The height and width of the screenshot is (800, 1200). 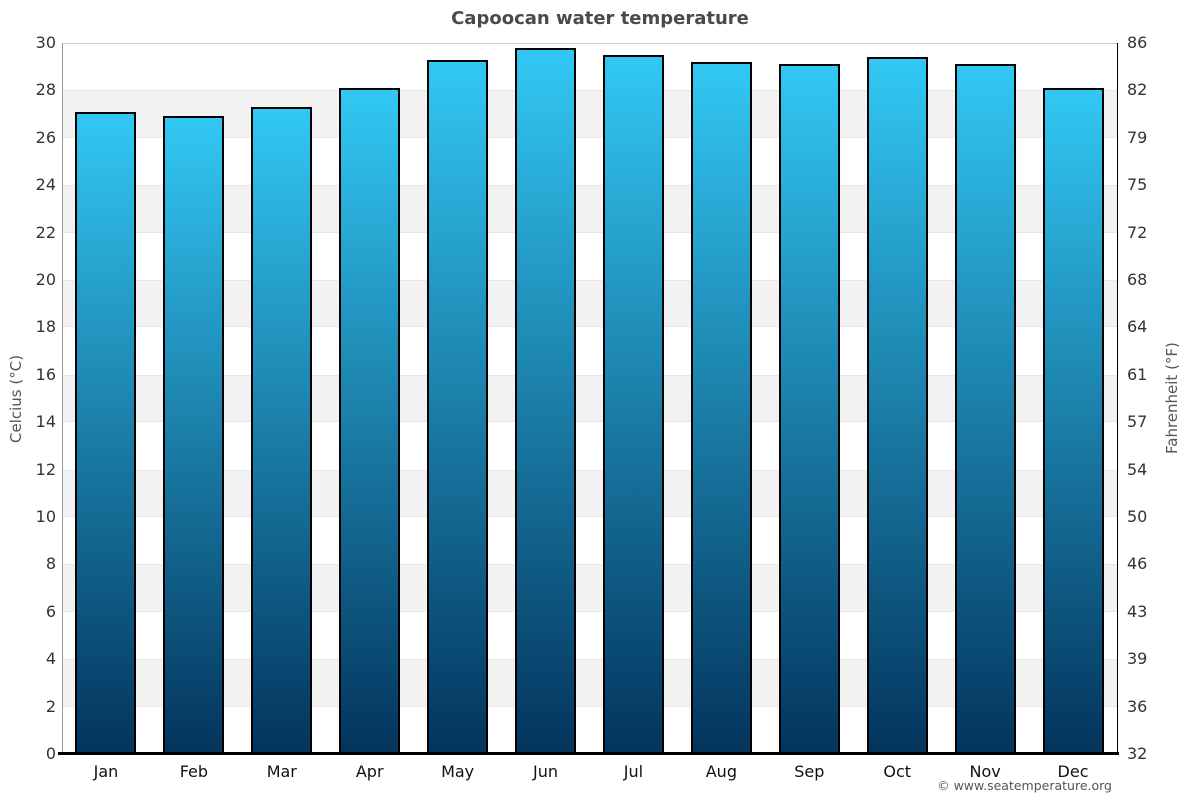 What do you see at coordinates (45, 279) in the screenshot?
I see `celsius-tick-20: 20` at bounding box center [45, 279].